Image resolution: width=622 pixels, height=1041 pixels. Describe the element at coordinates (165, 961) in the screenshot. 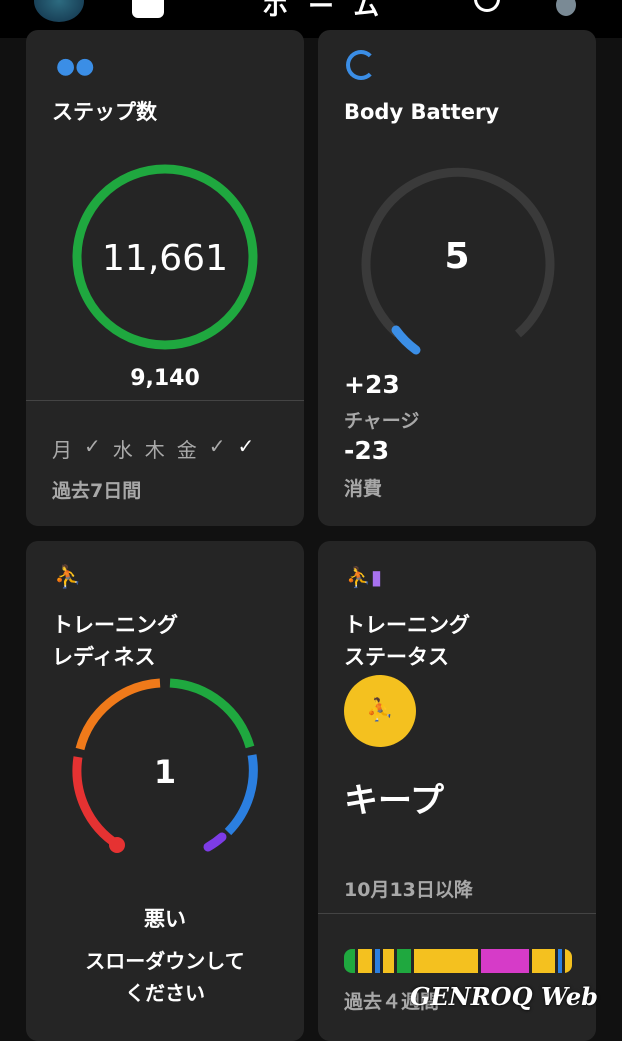

I see `readiness-message-1: スローダウンして` at that location.